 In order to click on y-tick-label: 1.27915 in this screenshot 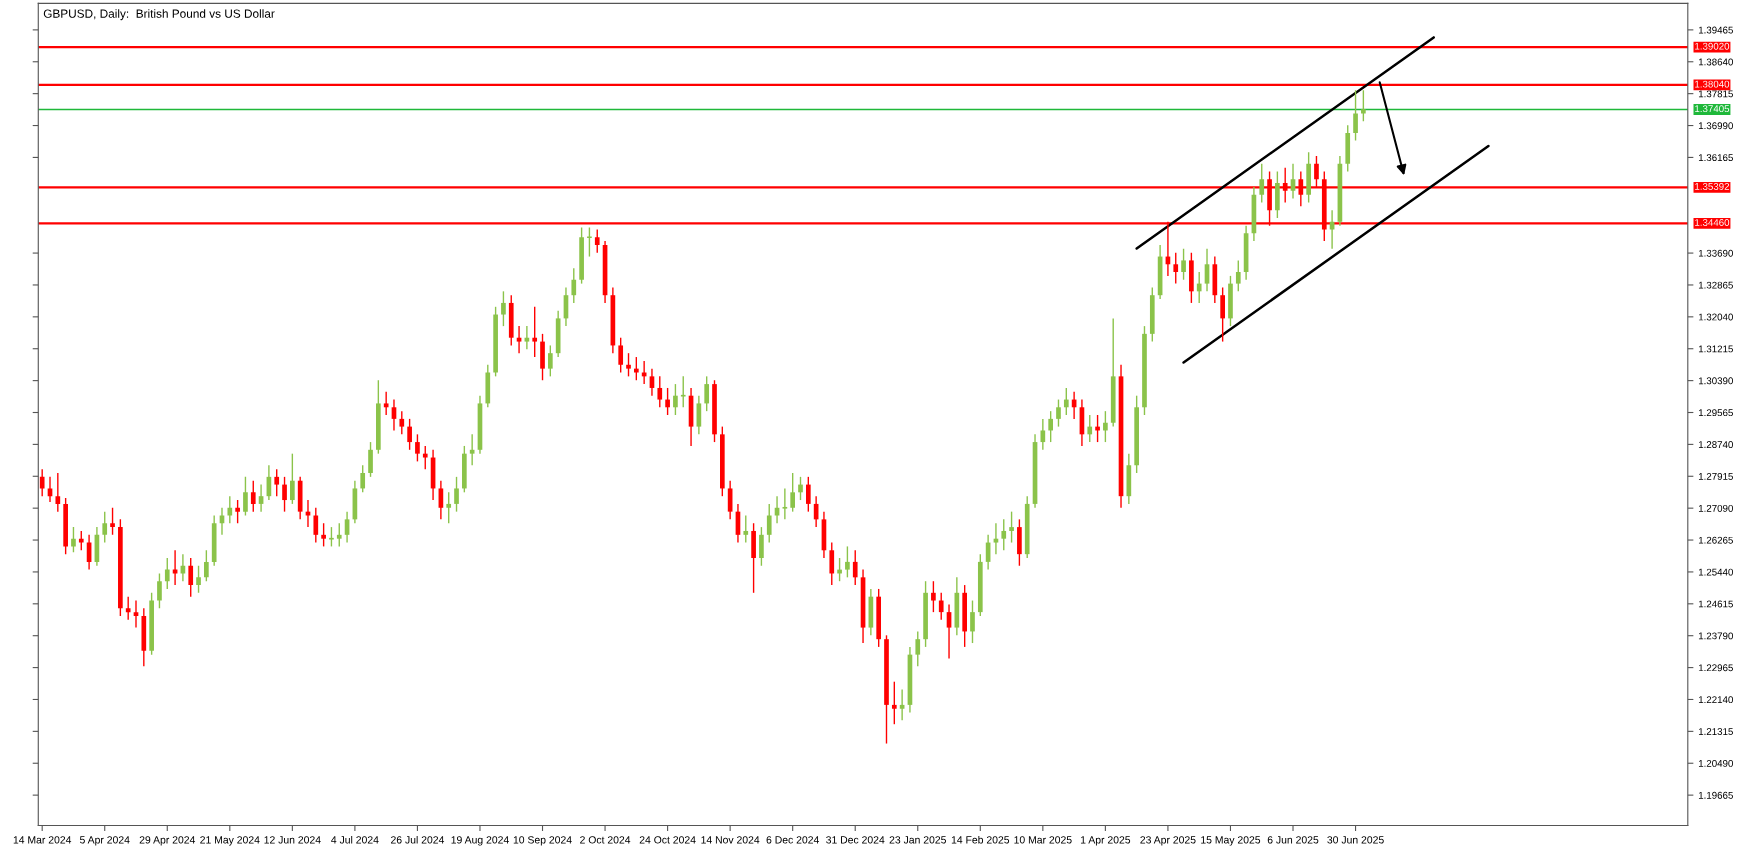, I will do `click(1715, 476)`.